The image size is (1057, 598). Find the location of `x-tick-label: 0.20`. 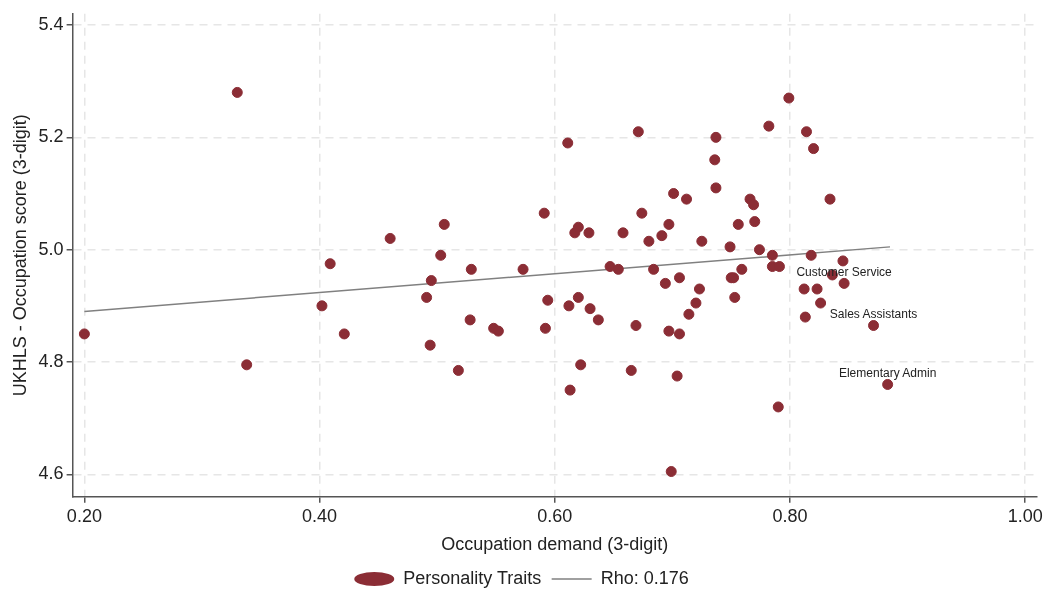

x-tick-label: 0.20 is located at coordinates (84, 515).